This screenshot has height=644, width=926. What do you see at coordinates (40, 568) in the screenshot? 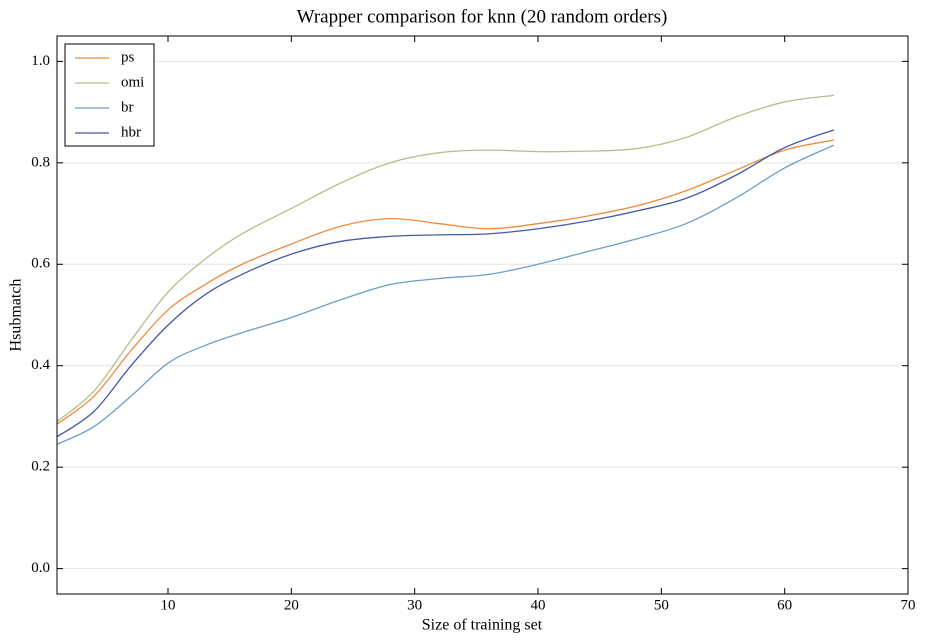
I see `y-tick-label: 0.0` at bounding box center [40, 568].